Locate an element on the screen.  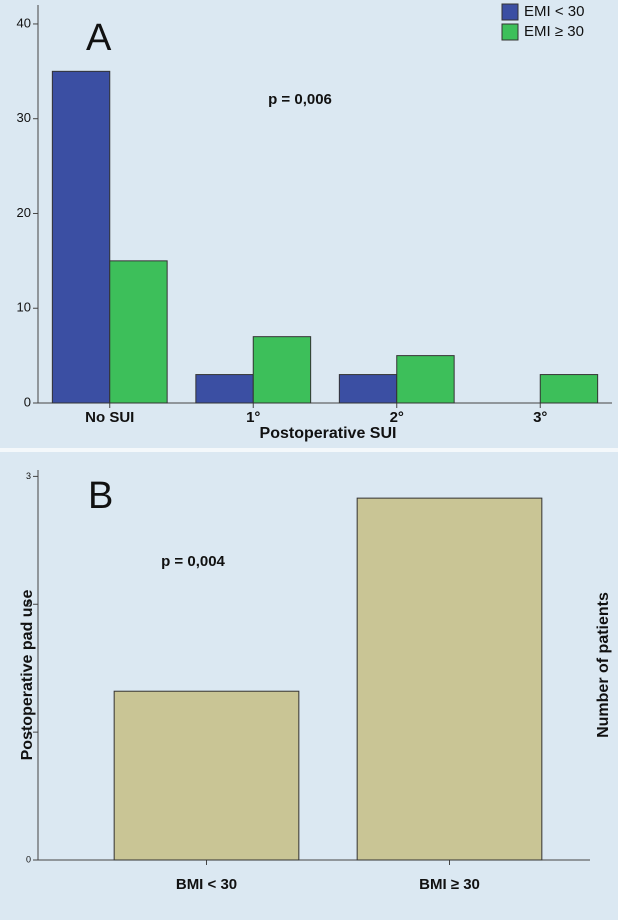
legend-label: EMI < 30 is located at coordinates (554, 11).